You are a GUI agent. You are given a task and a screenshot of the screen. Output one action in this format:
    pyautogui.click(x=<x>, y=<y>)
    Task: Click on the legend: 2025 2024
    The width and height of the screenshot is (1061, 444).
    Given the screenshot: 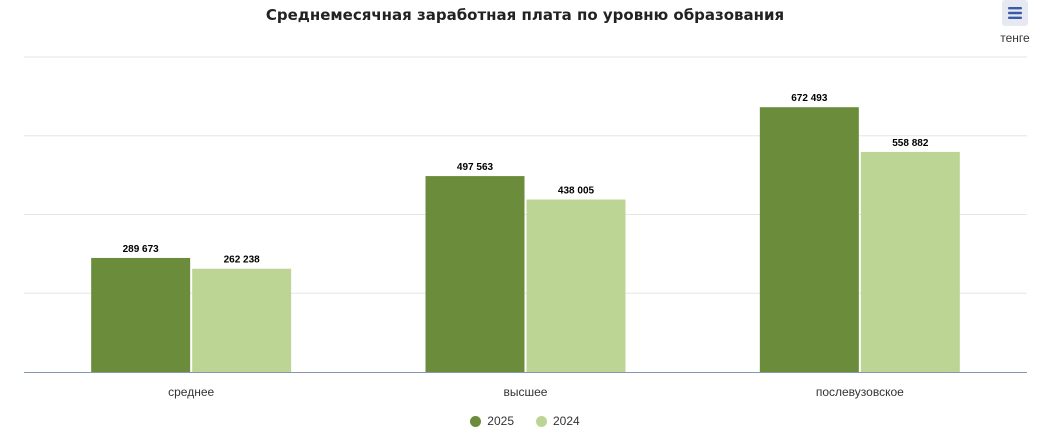 What is the action you would take?
    pyautogui.click(x=525, y=421)
    